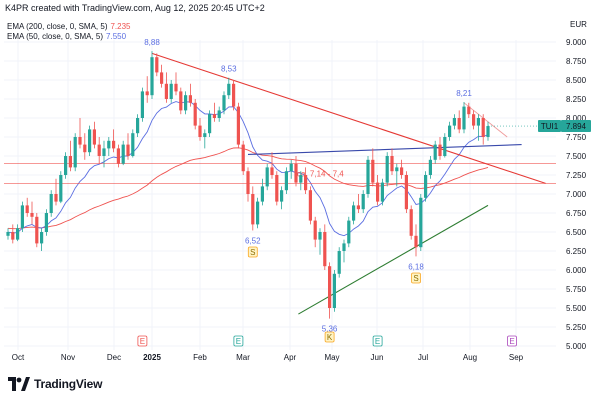  Describe the element at coordinates (549, 126) in the screenshot. I see `symbol-tag-box` at that location.